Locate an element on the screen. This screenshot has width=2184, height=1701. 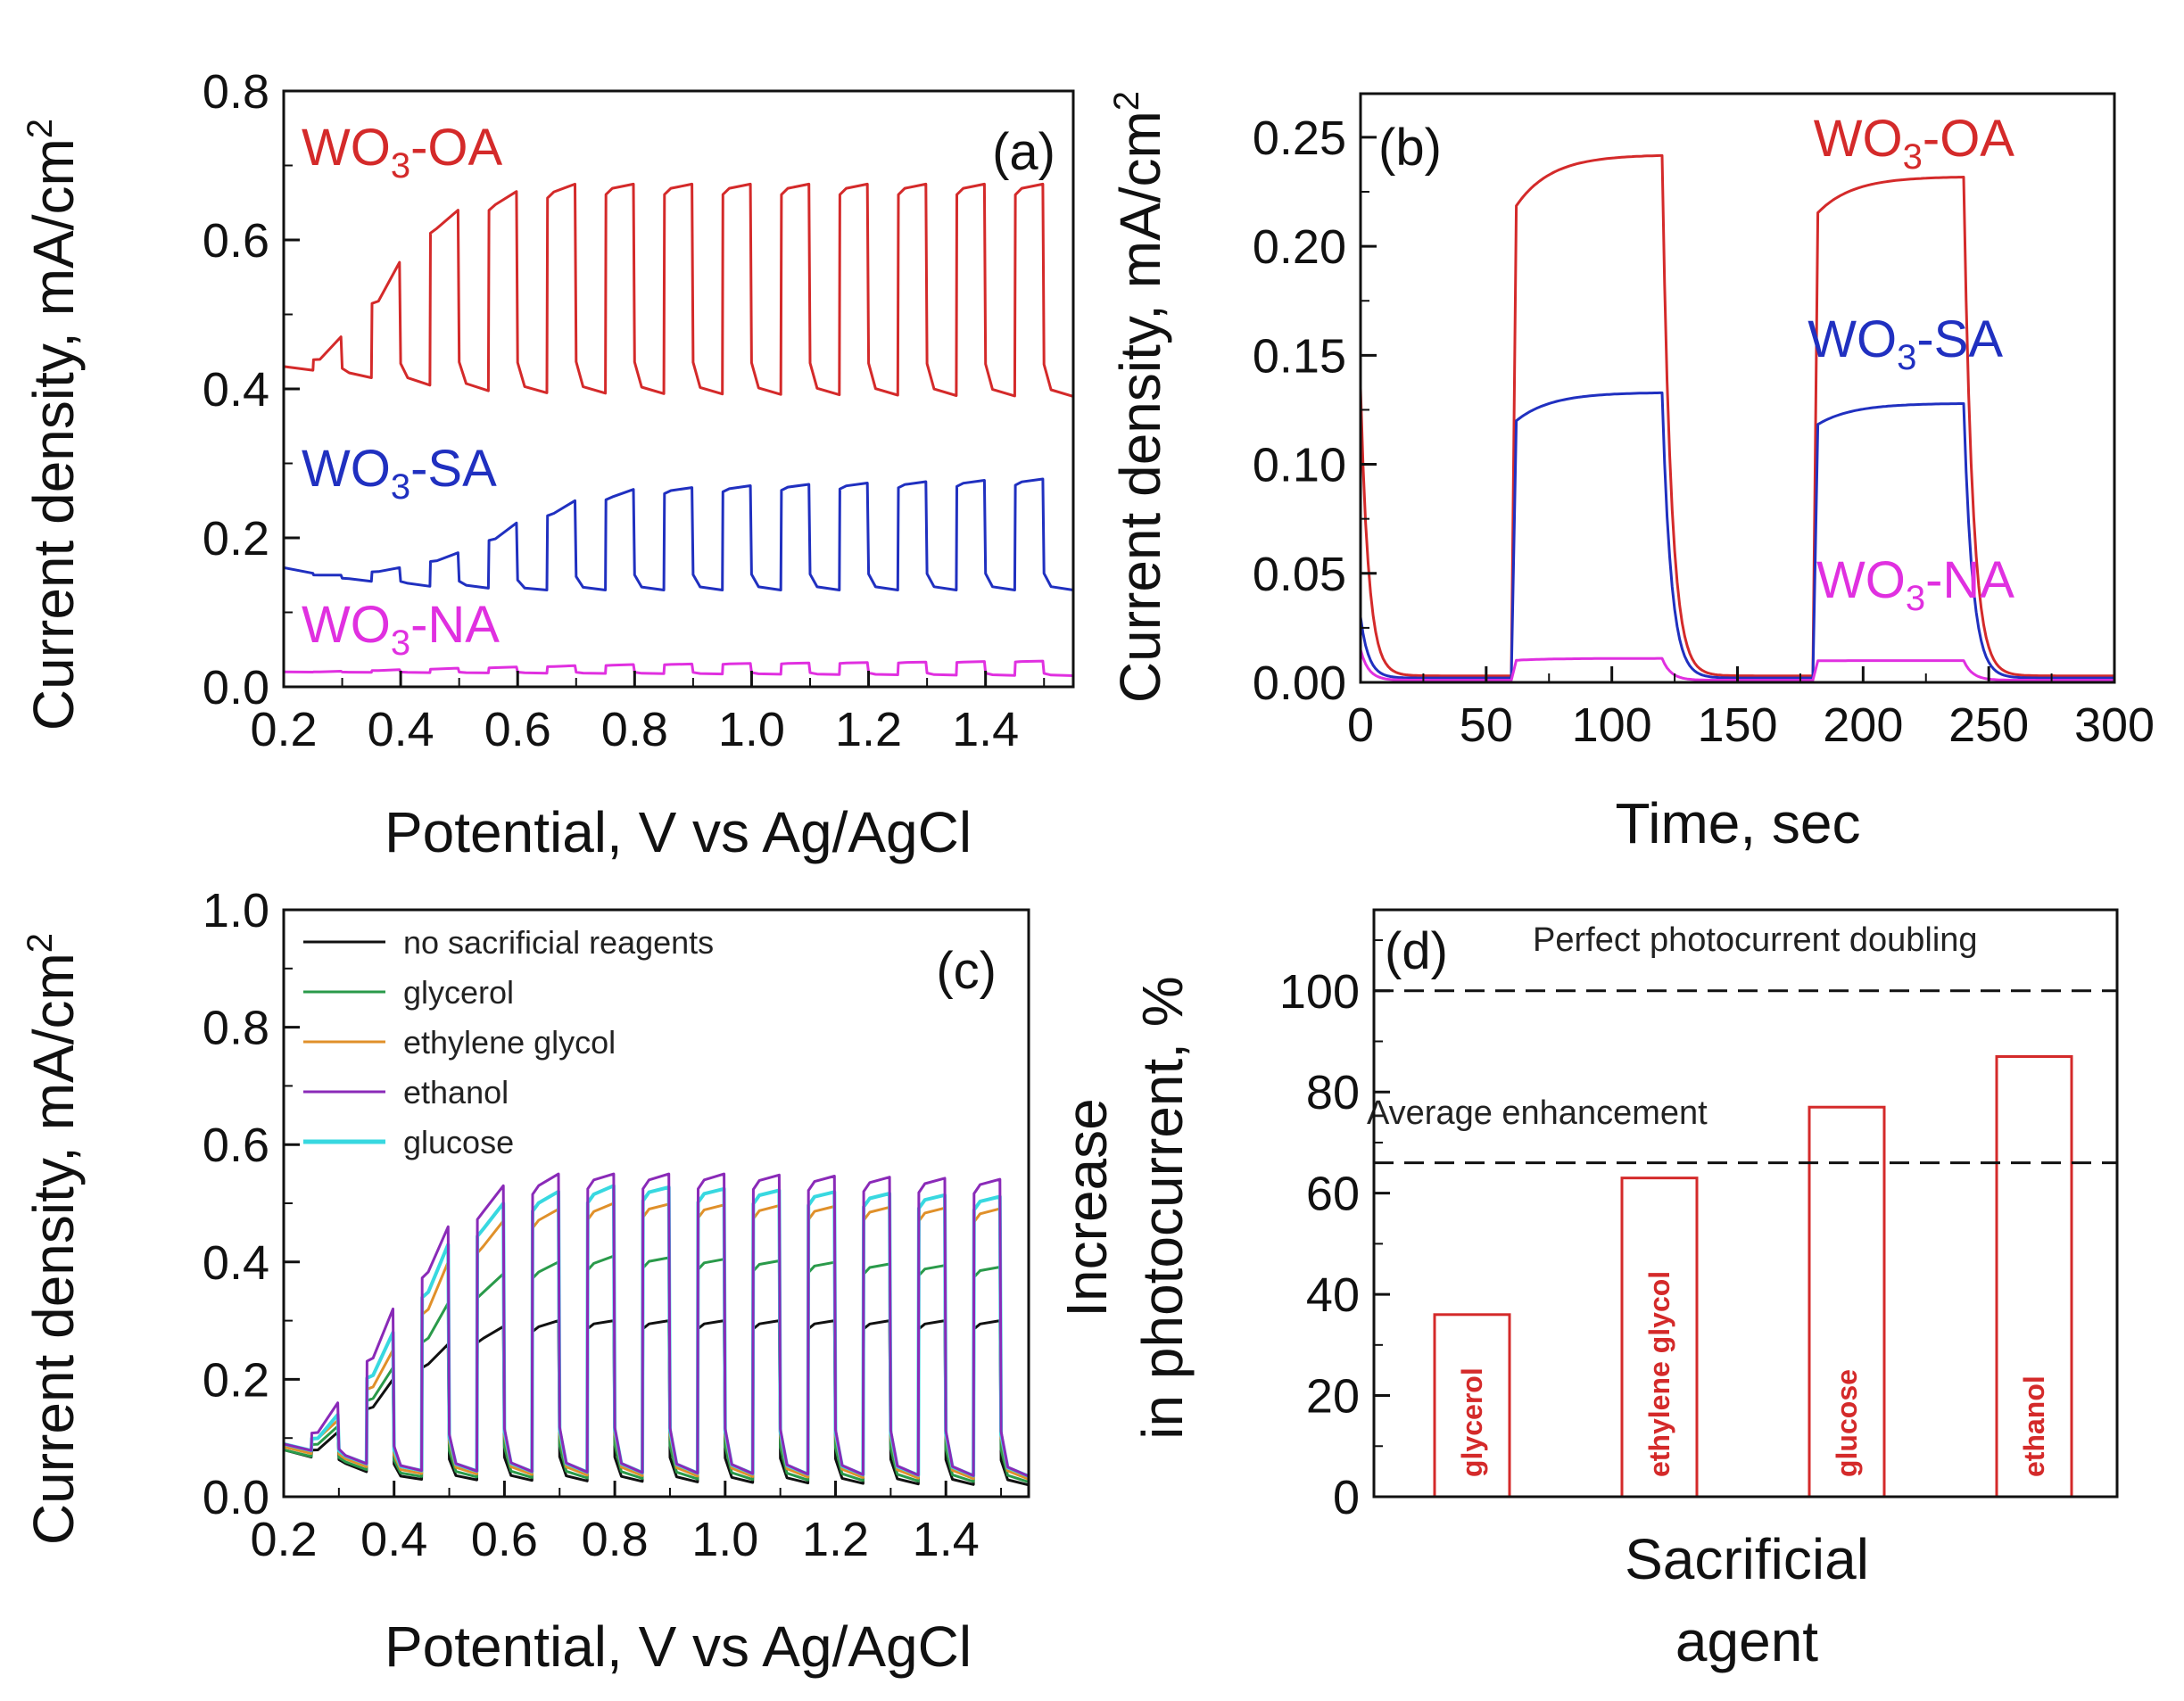
x-axis-title-line-1: Sacrificial is located at coordinates (1747, 1559).